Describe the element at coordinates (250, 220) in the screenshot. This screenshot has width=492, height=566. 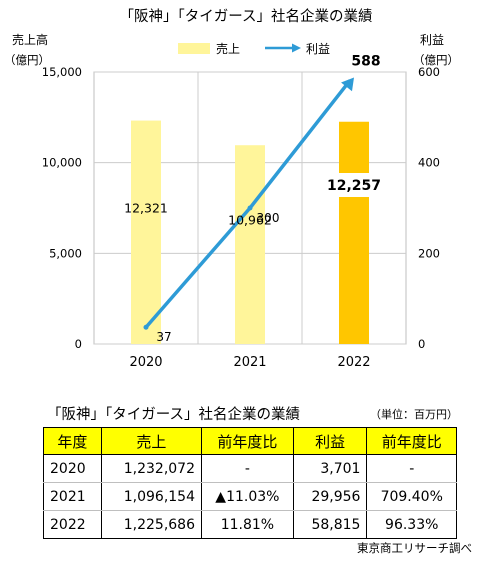
I see `data-label-sales: 10,962` at that location.